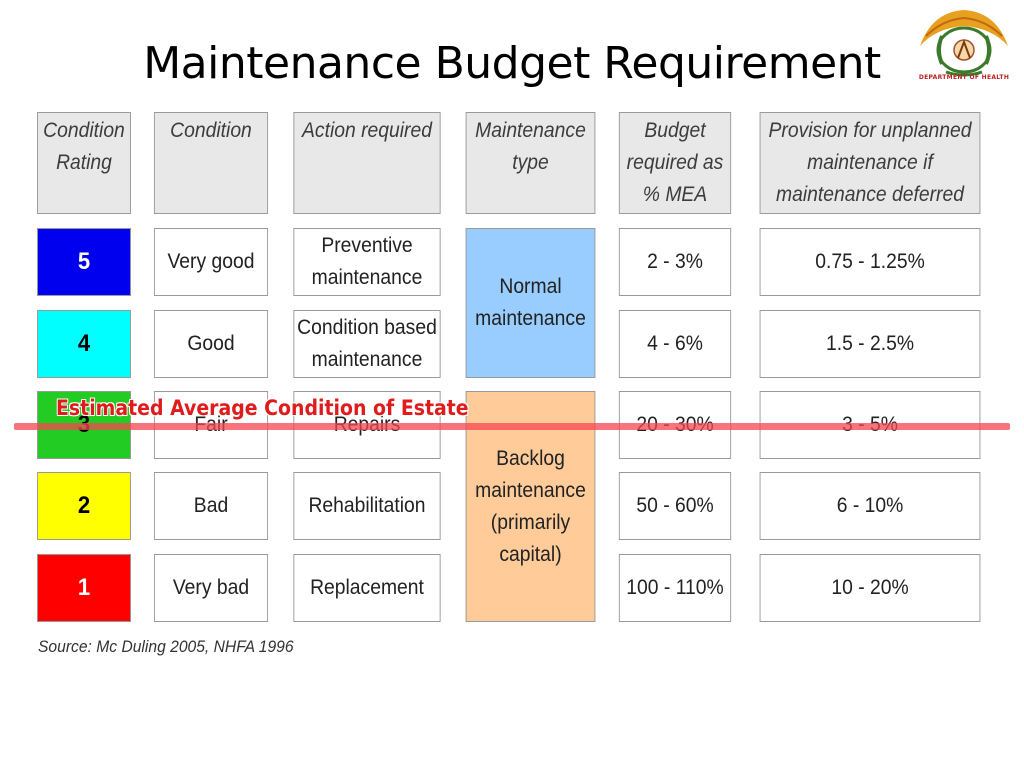  I want to click on budget-cell-5: 2 - 3%, so click(675, 262).